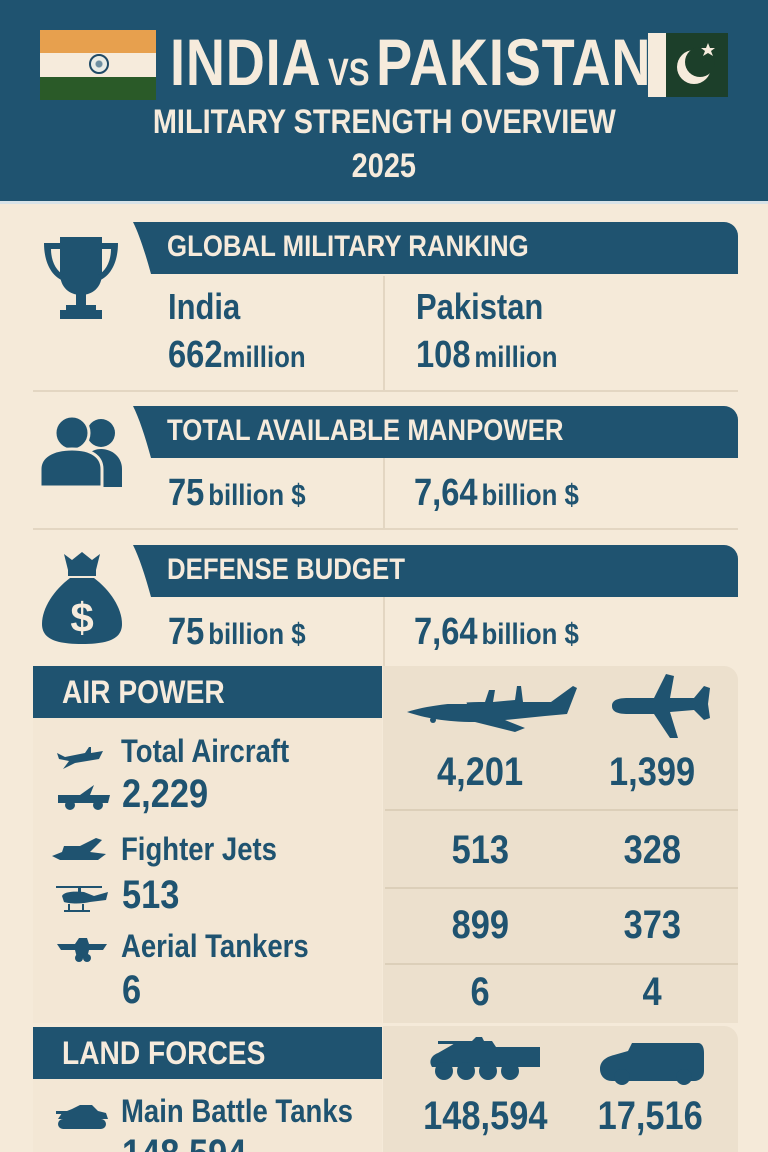 Image resolution: width=768 pixels, height=1152 pixels. I want to click on india-flag-icon, so click(98, 65).